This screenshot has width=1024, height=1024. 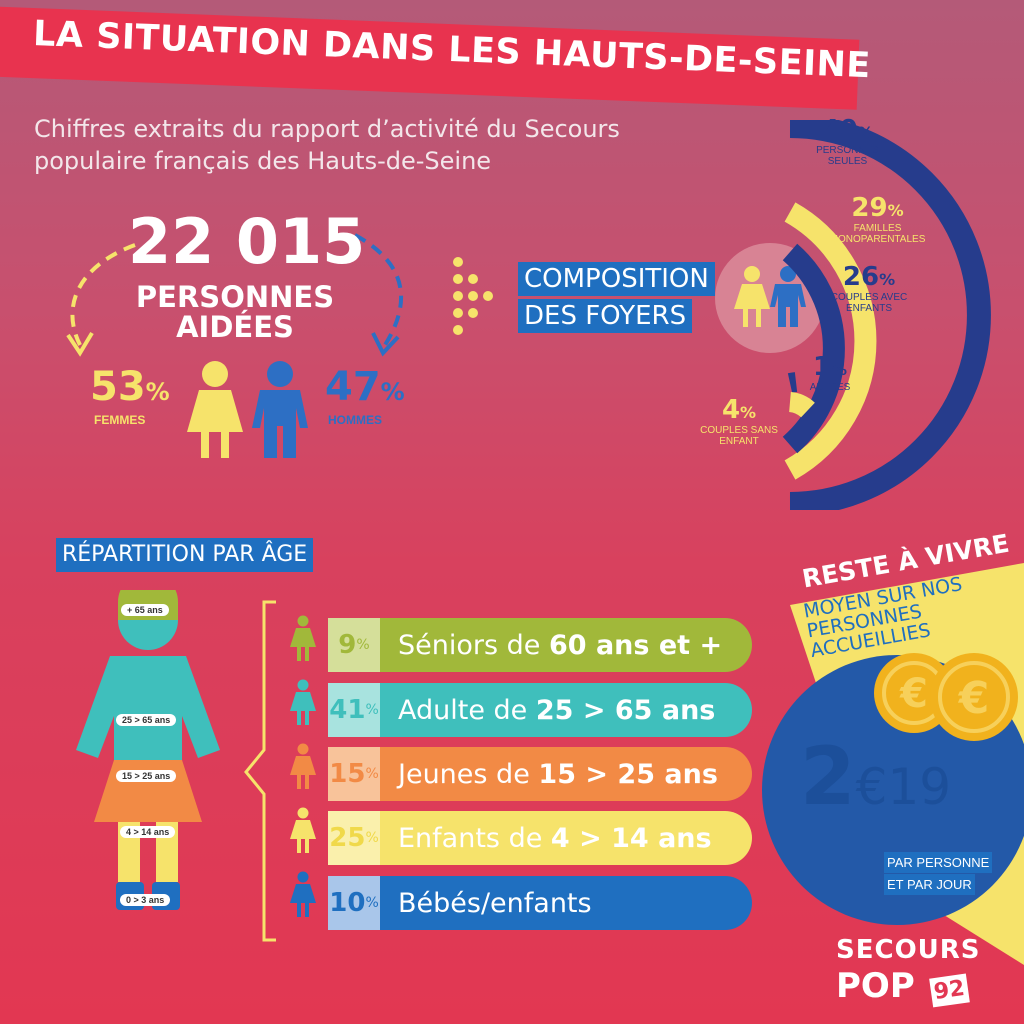 I want to click on comp-label-autres: 1% AUTRES, so click(x=830, y=372).